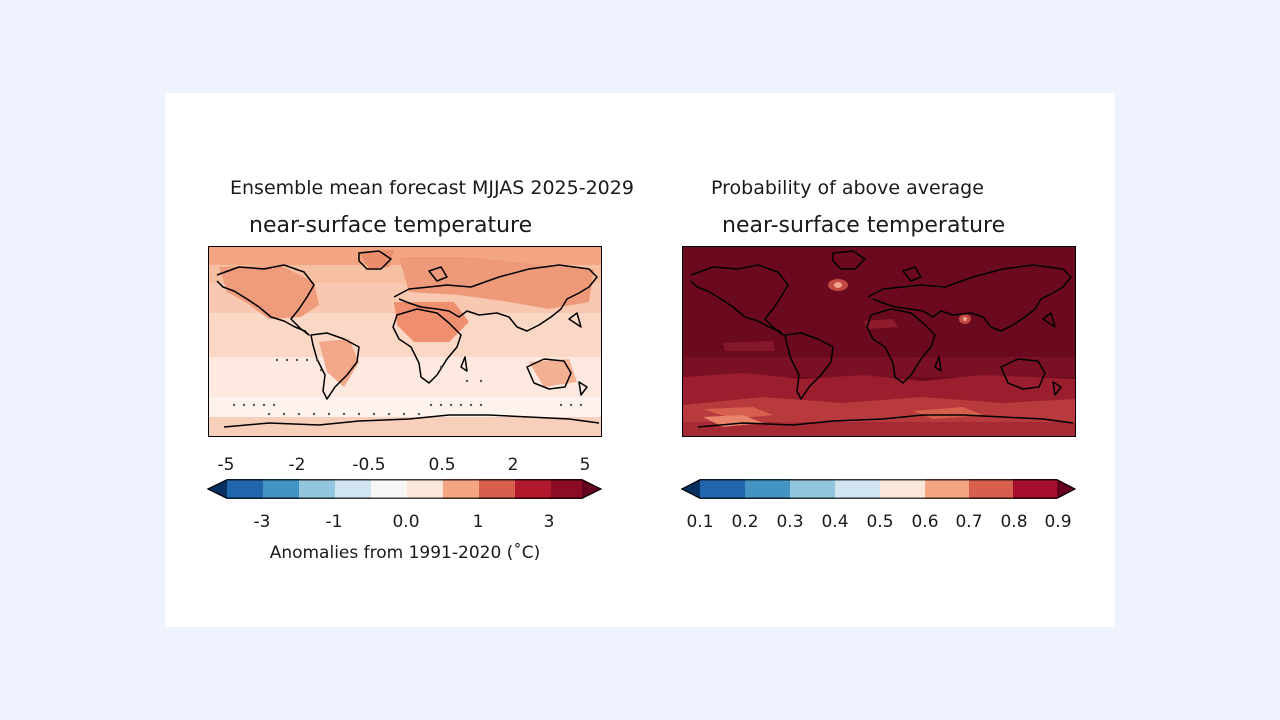 The height and width of the screenshot is (720, 1280). I want to click on cbar-top-tick: -0.5, so click(369, 465).